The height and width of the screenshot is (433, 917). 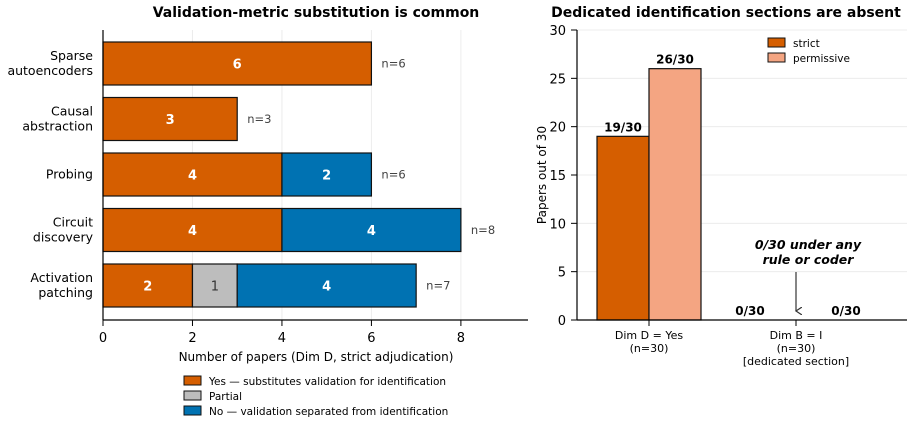 I want to click on bar-value-label: 6, so click(x=237, y=65).